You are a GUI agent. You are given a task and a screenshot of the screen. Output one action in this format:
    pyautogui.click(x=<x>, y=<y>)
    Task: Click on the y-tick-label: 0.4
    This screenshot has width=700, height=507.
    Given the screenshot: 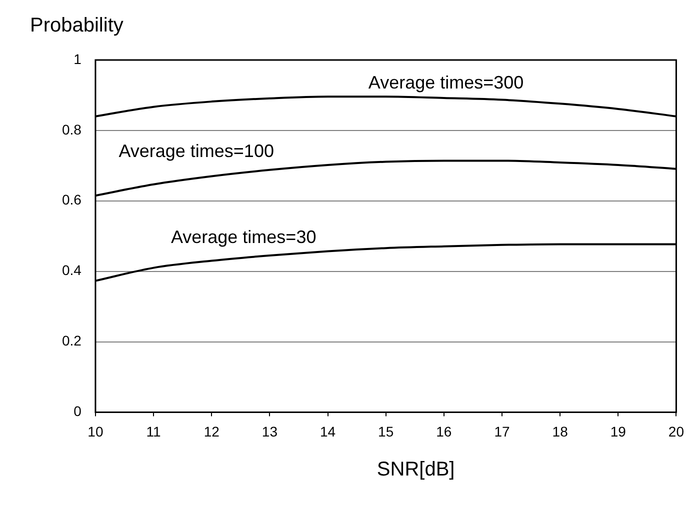 What is the action you would take?
    pyautogui.click(x=72, y=270)
    